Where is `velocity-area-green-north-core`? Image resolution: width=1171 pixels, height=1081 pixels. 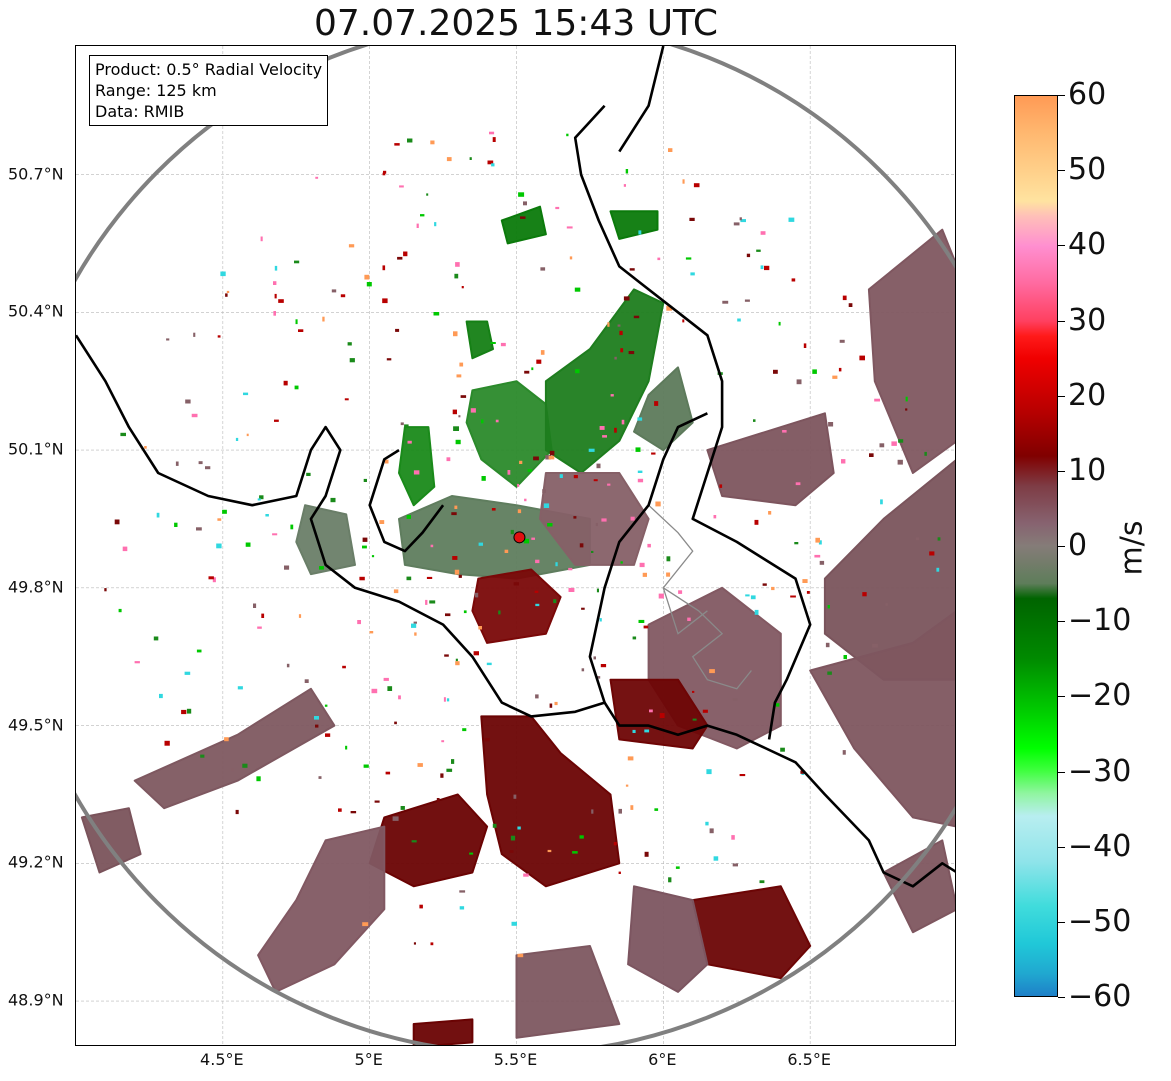 velocity-area-green-north-core is located at coordinates (509, 434).